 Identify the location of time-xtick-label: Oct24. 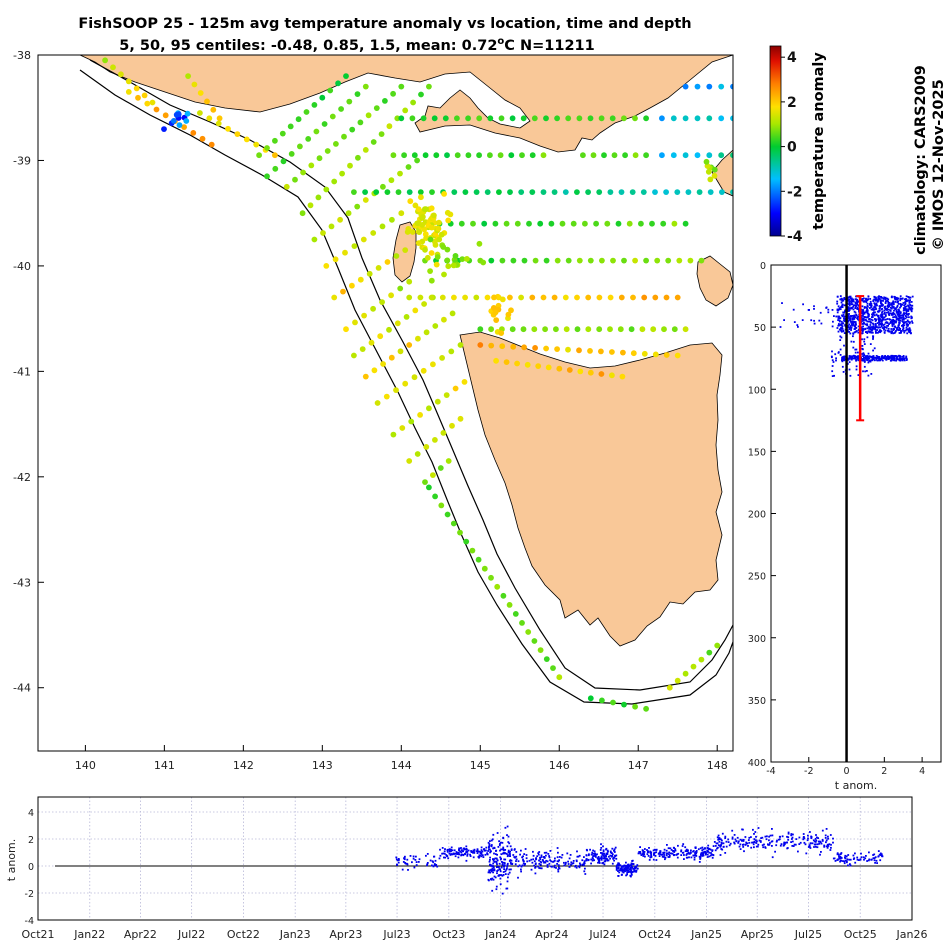
(654, 934).